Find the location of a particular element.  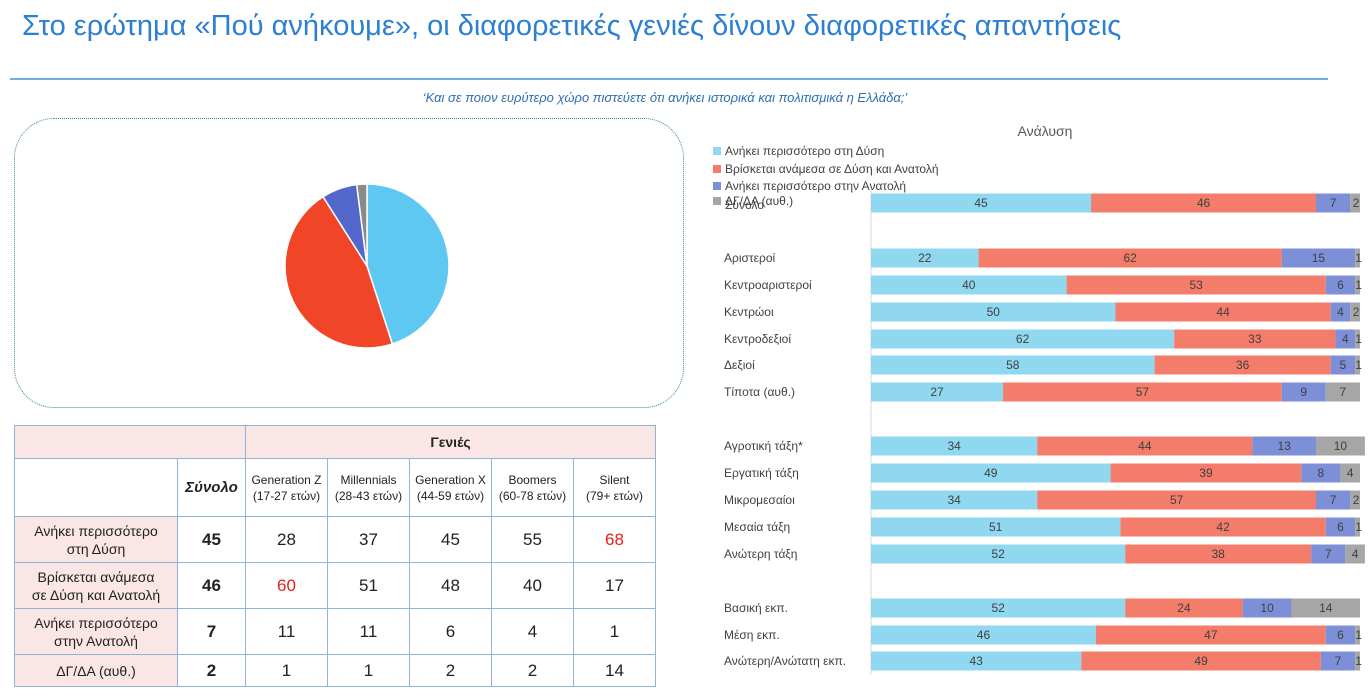

legend-label: ΔΓ/ΔΑ (αυθ.) is located at coordinates (759, 201).